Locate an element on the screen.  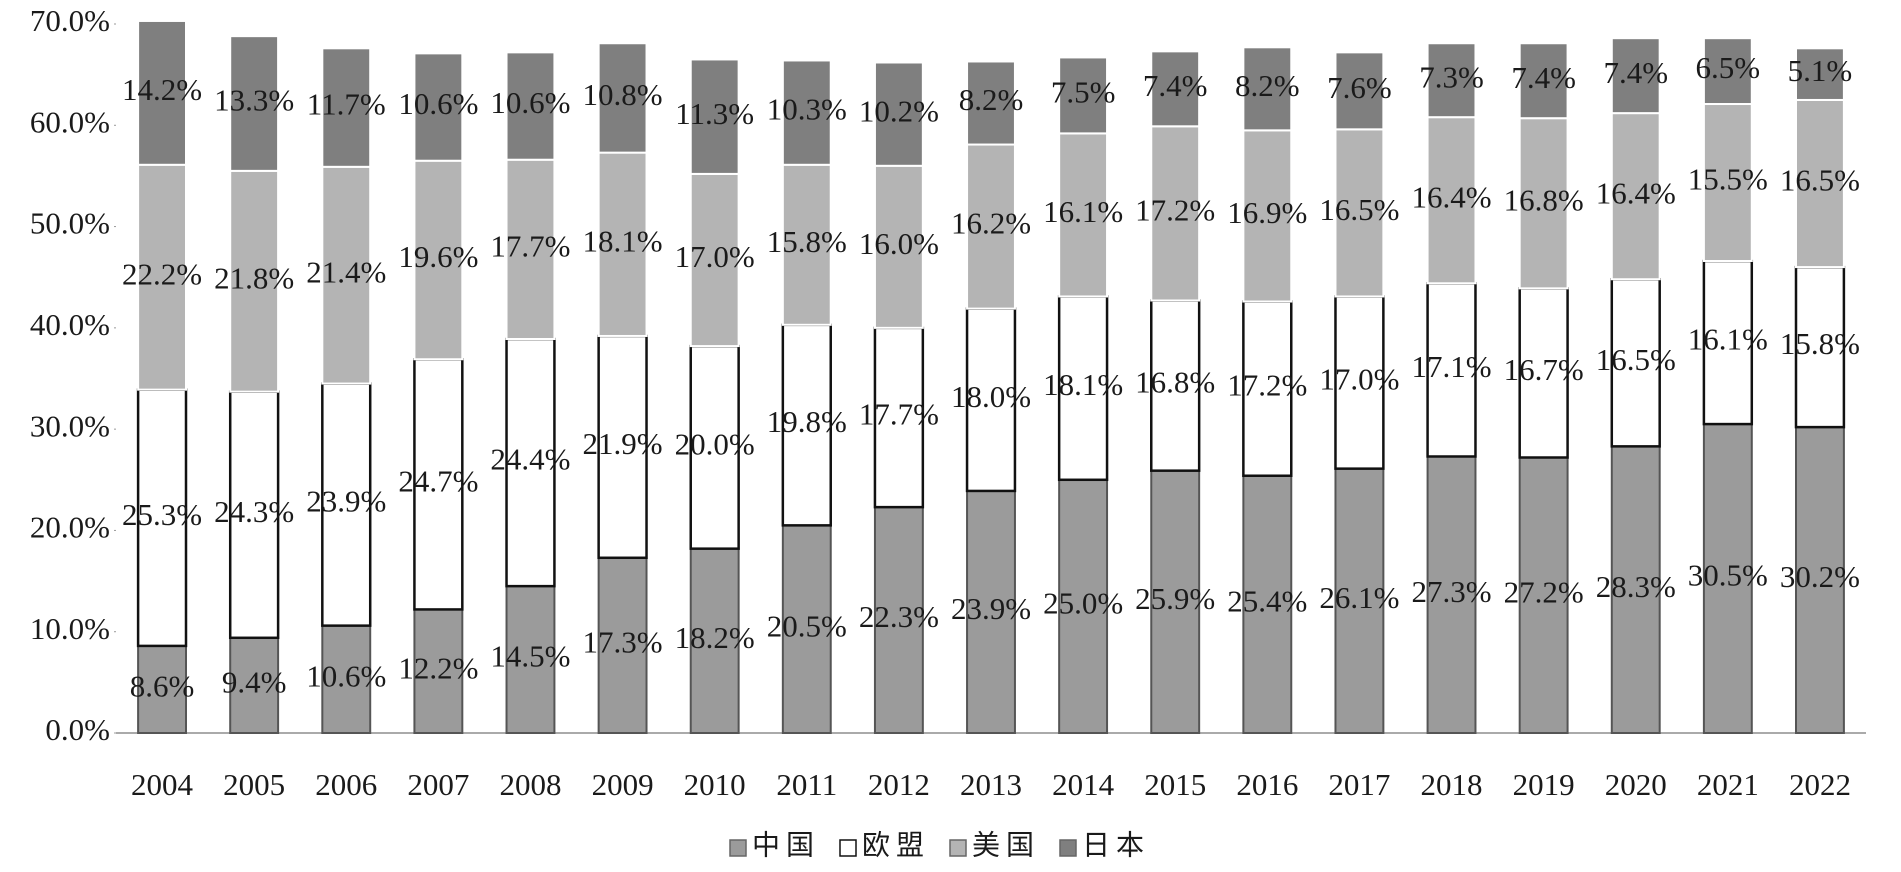
value-label: 18.0% is located at coordinates (991, 396).